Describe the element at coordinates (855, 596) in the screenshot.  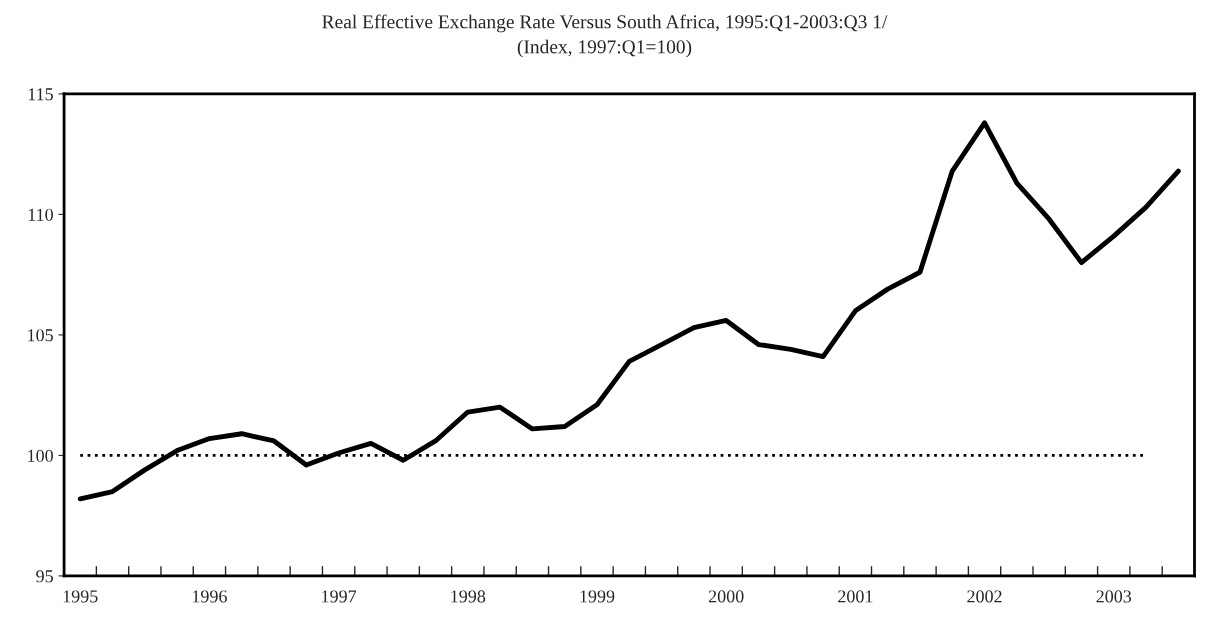
I see `x-tick-label: 2001` at that location.